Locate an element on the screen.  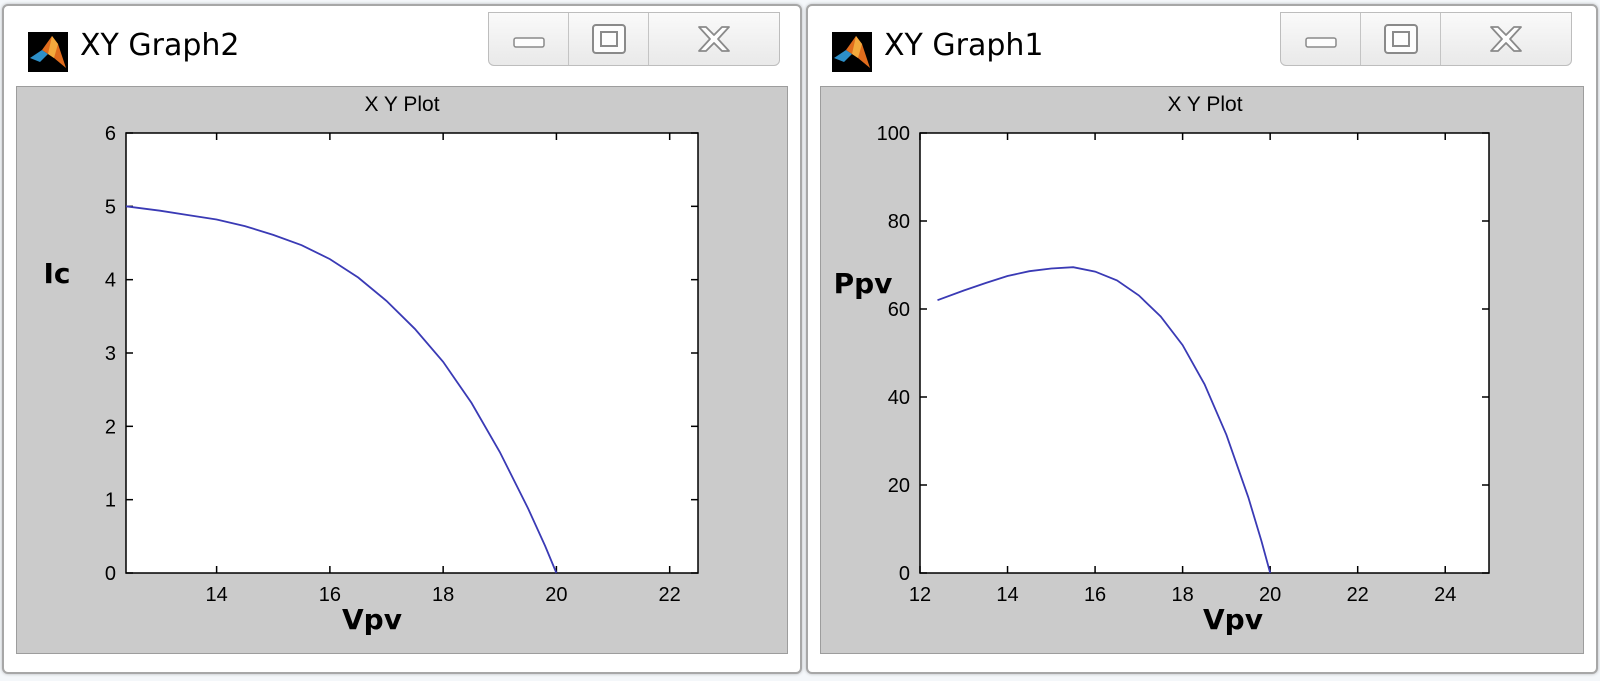
y-tick-label: 40 is located at coordinates (899, 398).